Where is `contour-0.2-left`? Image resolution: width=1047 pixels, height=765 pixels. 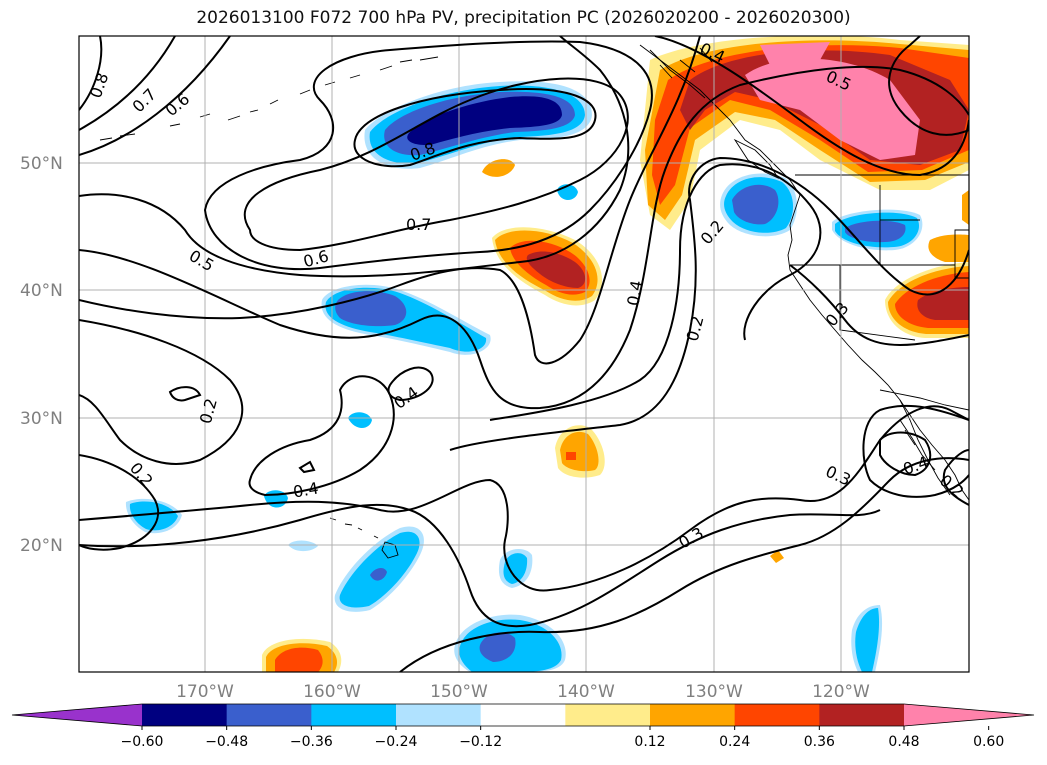 contour-0.2-left is located at coordinates (161, 392).